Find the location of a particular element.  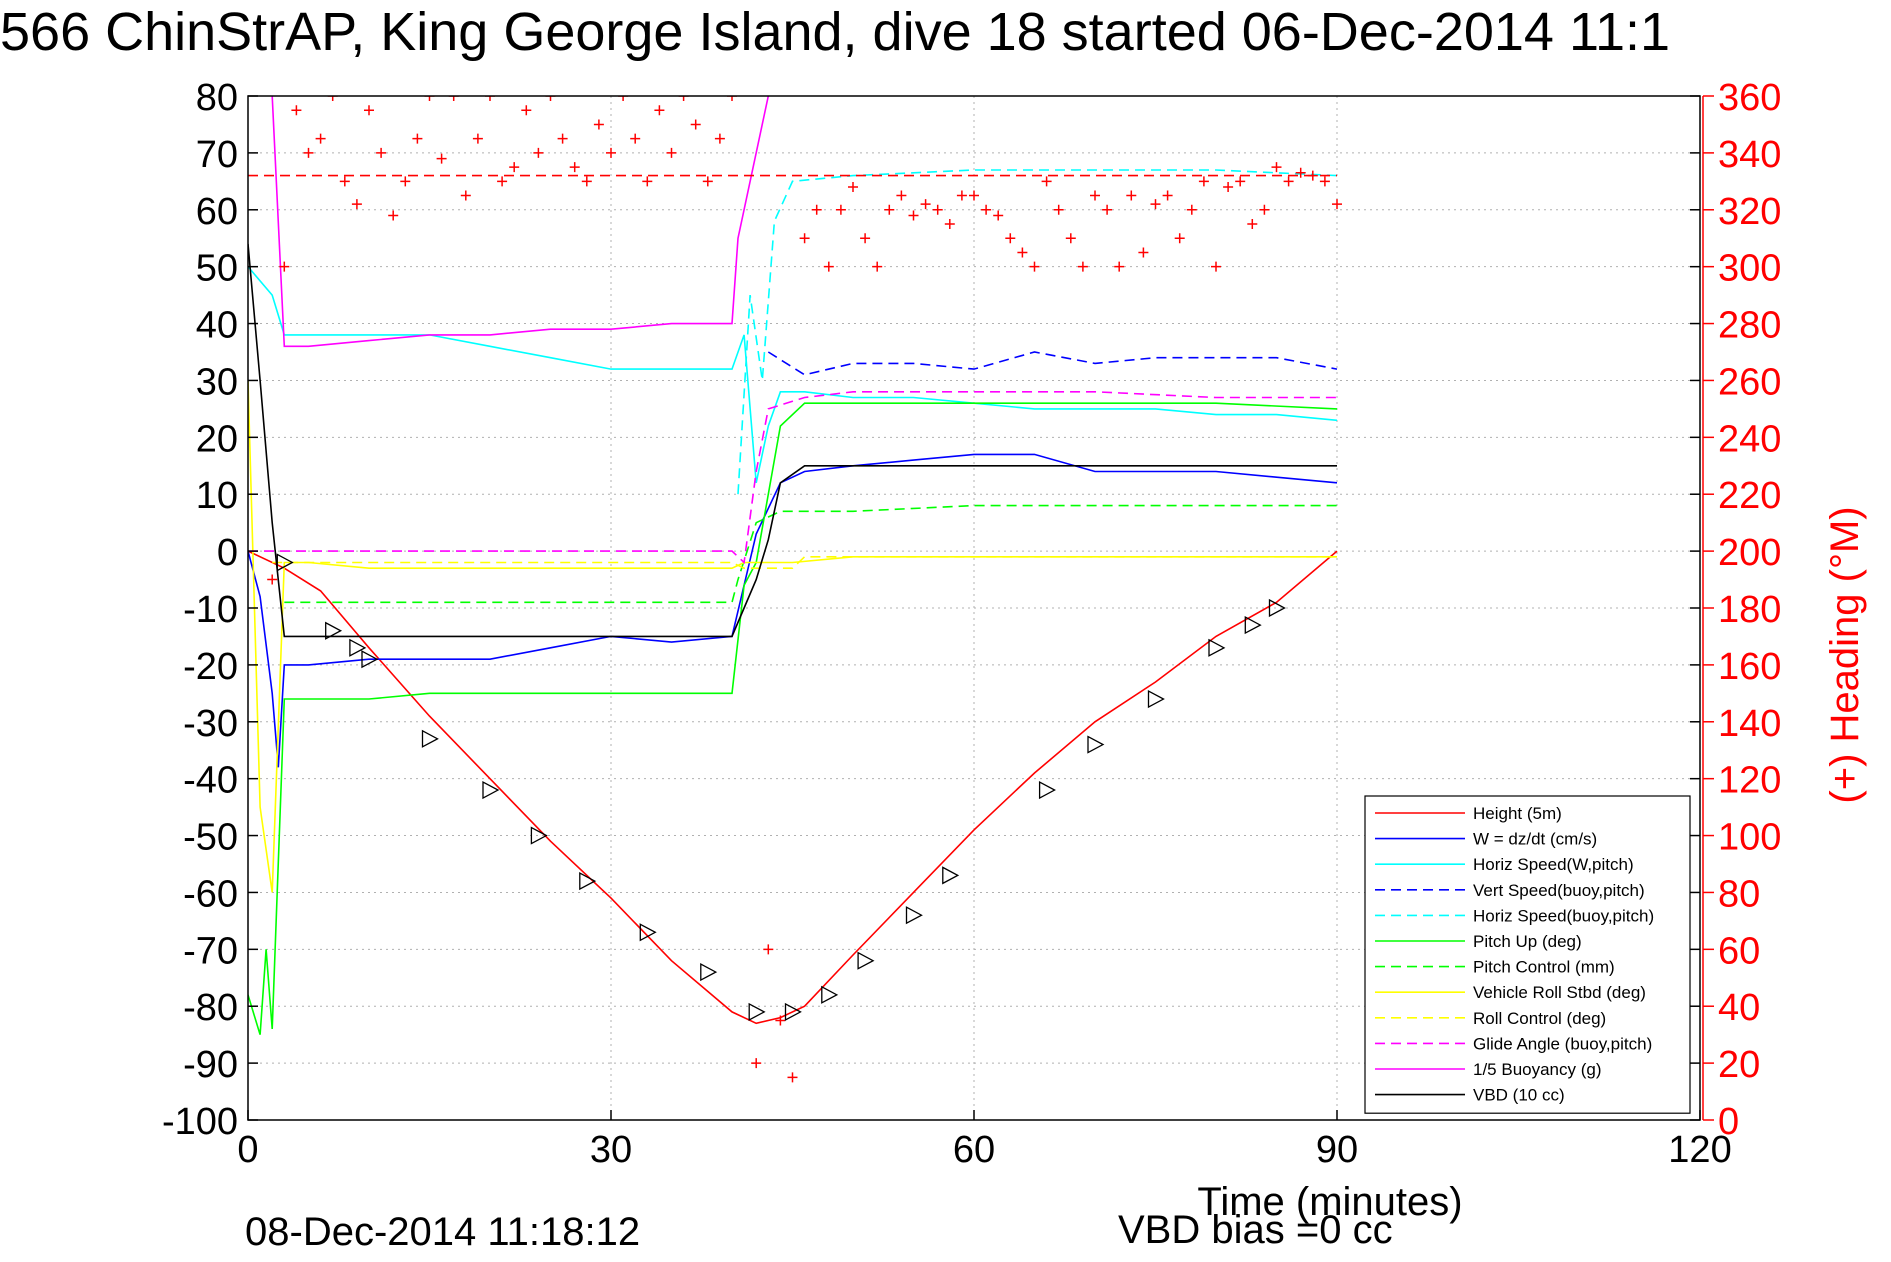

y-tick-label: -40 is located at coordinates (210, 781).